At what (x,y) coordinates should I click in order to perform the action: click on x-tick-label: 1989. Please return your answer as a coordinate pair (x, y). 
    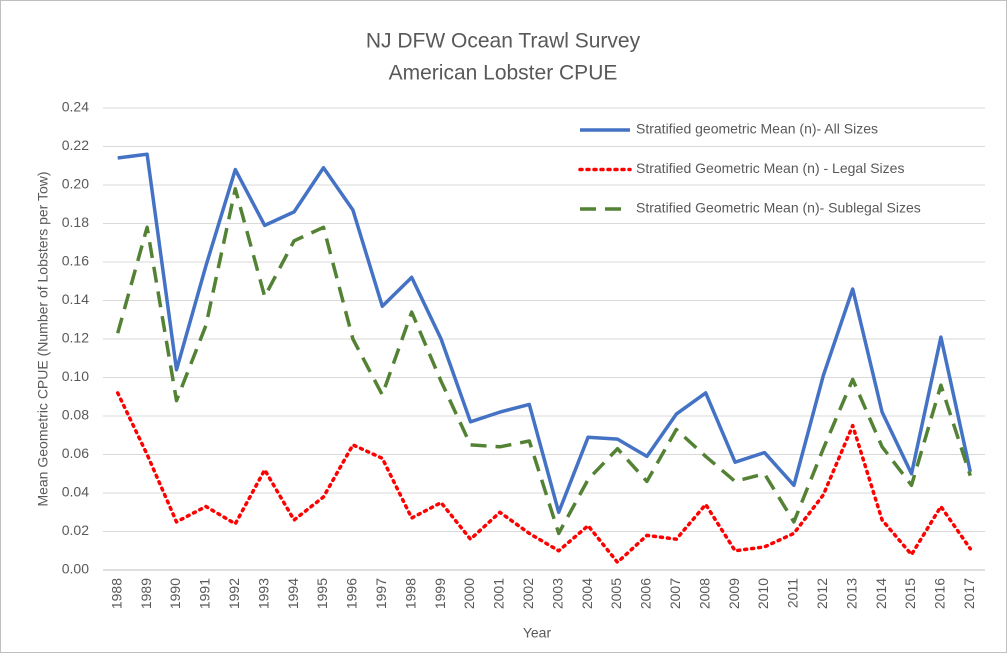
    Looking at the image, I should click on (146, 593).